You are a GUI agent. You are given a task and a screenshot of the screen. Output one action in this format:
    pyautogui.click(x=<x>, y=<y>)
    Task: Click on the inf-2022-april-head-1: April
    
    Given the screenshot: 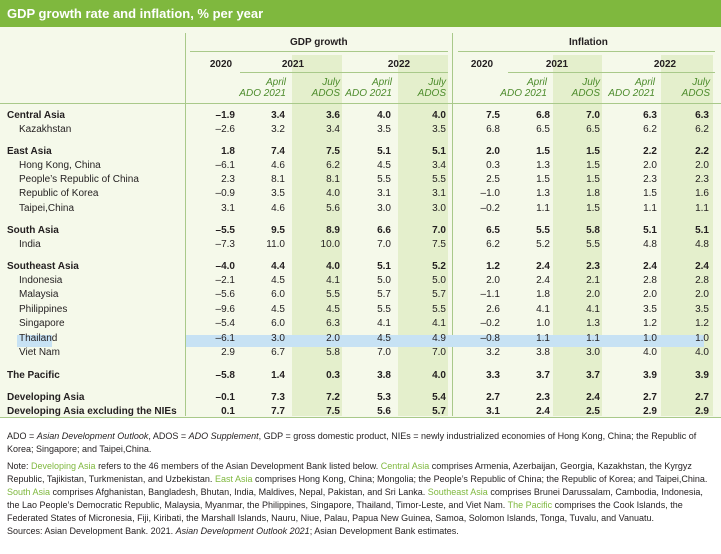 What is the action you would take?
    pyautogui.click(x=644, y=82)
    